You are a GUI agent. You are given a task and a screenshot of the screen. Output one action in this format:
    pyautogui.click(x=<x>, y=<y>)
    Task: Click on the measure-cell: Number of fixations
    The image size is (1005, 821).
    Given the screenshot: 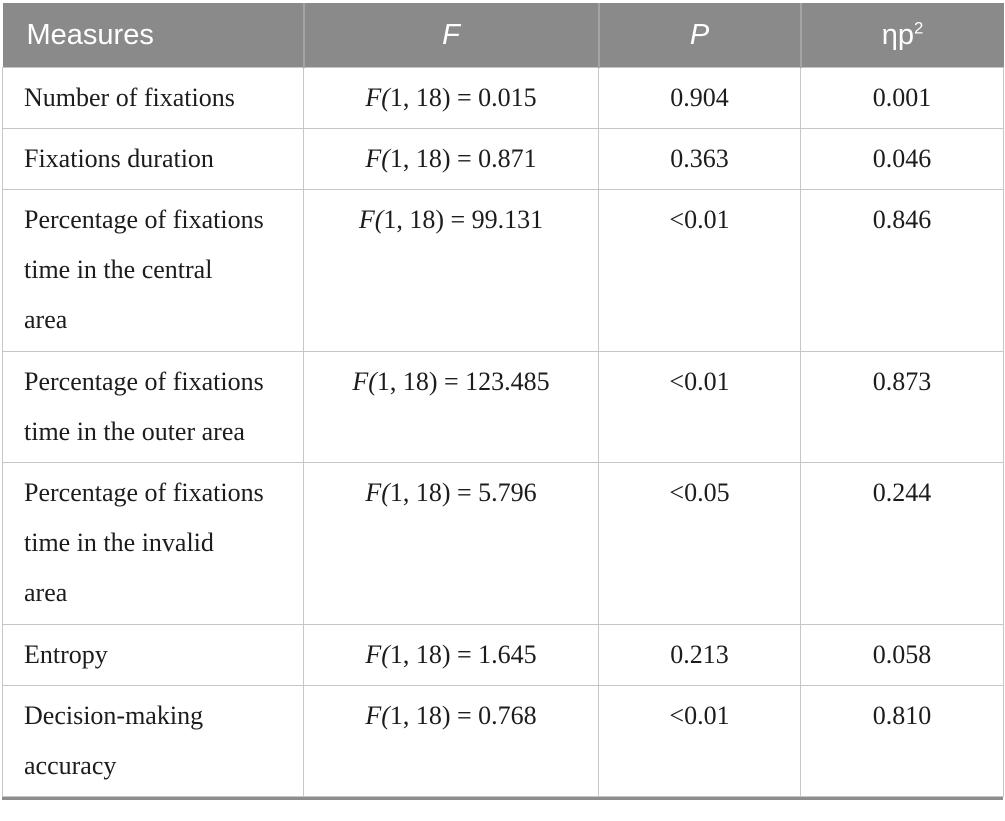 What is the action you would take?
    pyautogui.click(x=153, y=98)
    